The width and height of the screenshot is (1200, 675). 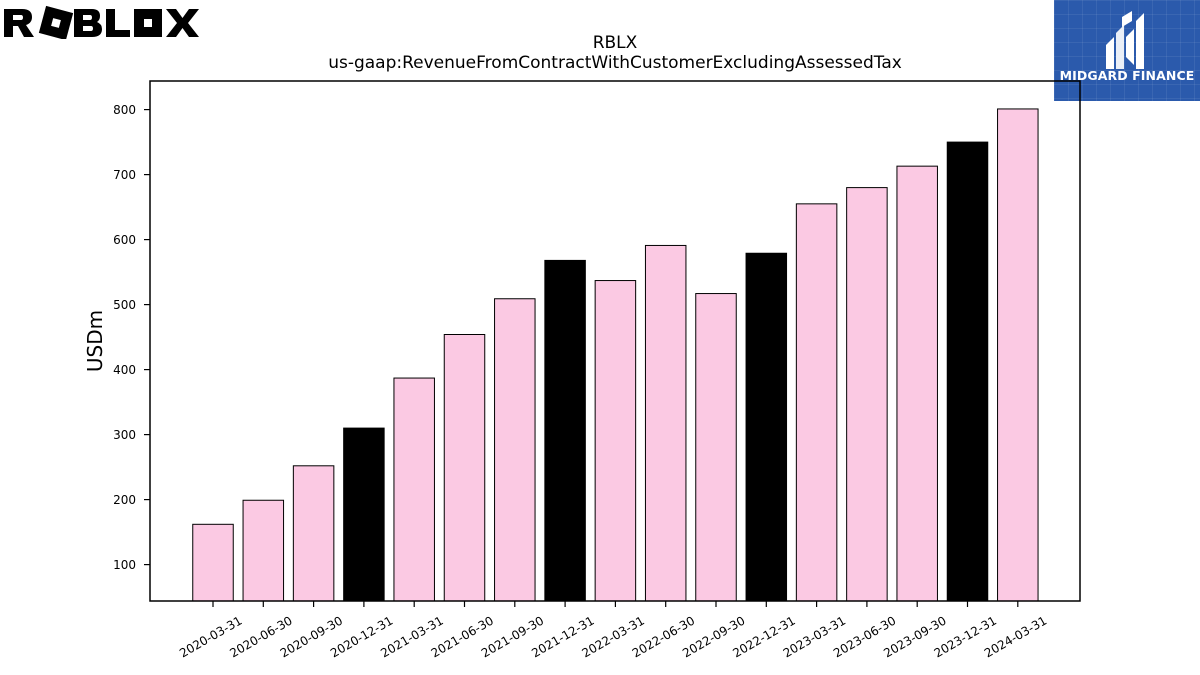 I want to click on y-tick-label: 700, so click(x=124, y=175).